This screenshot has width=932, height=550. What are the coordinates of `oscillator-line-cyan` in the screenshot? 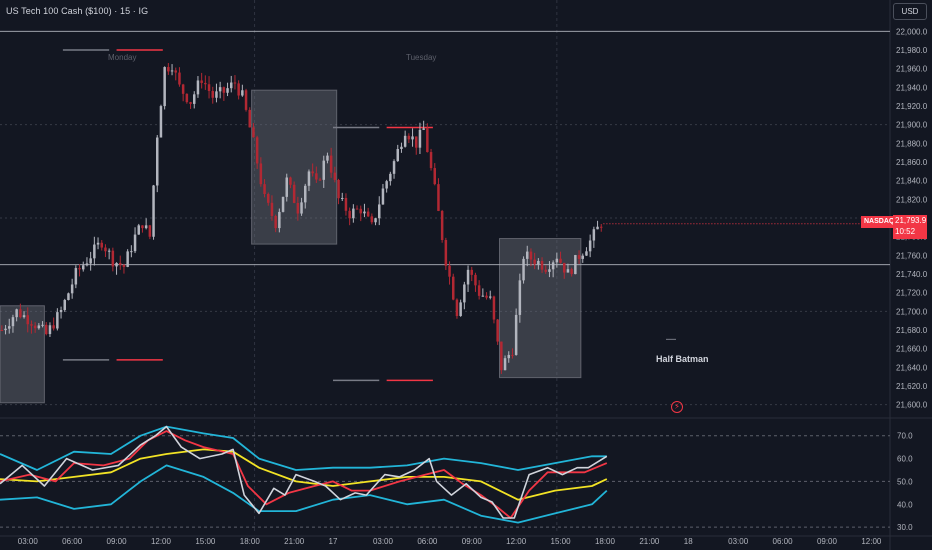 It's located at (304, 494).